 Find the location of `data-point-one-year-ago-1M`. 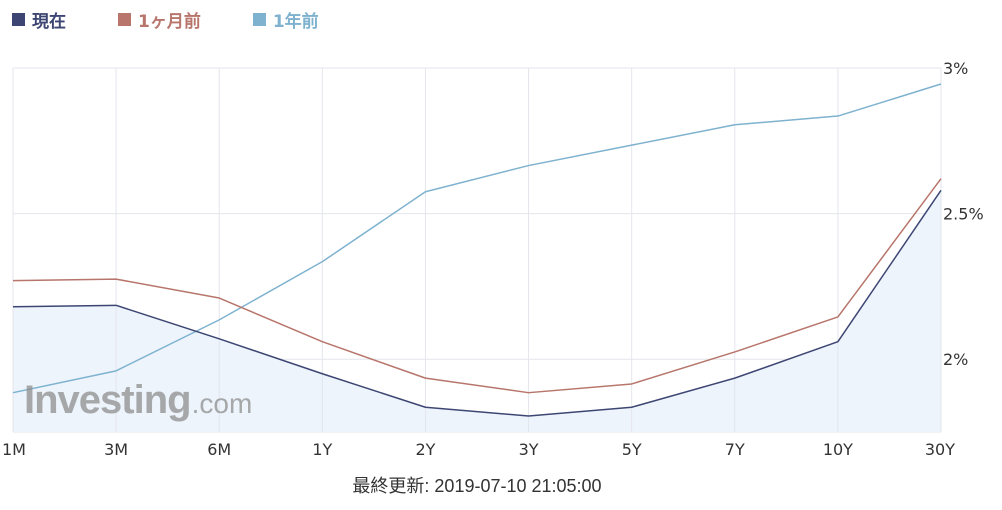

data-point-one-year-ago-1M is located at coordinates (13, 393).